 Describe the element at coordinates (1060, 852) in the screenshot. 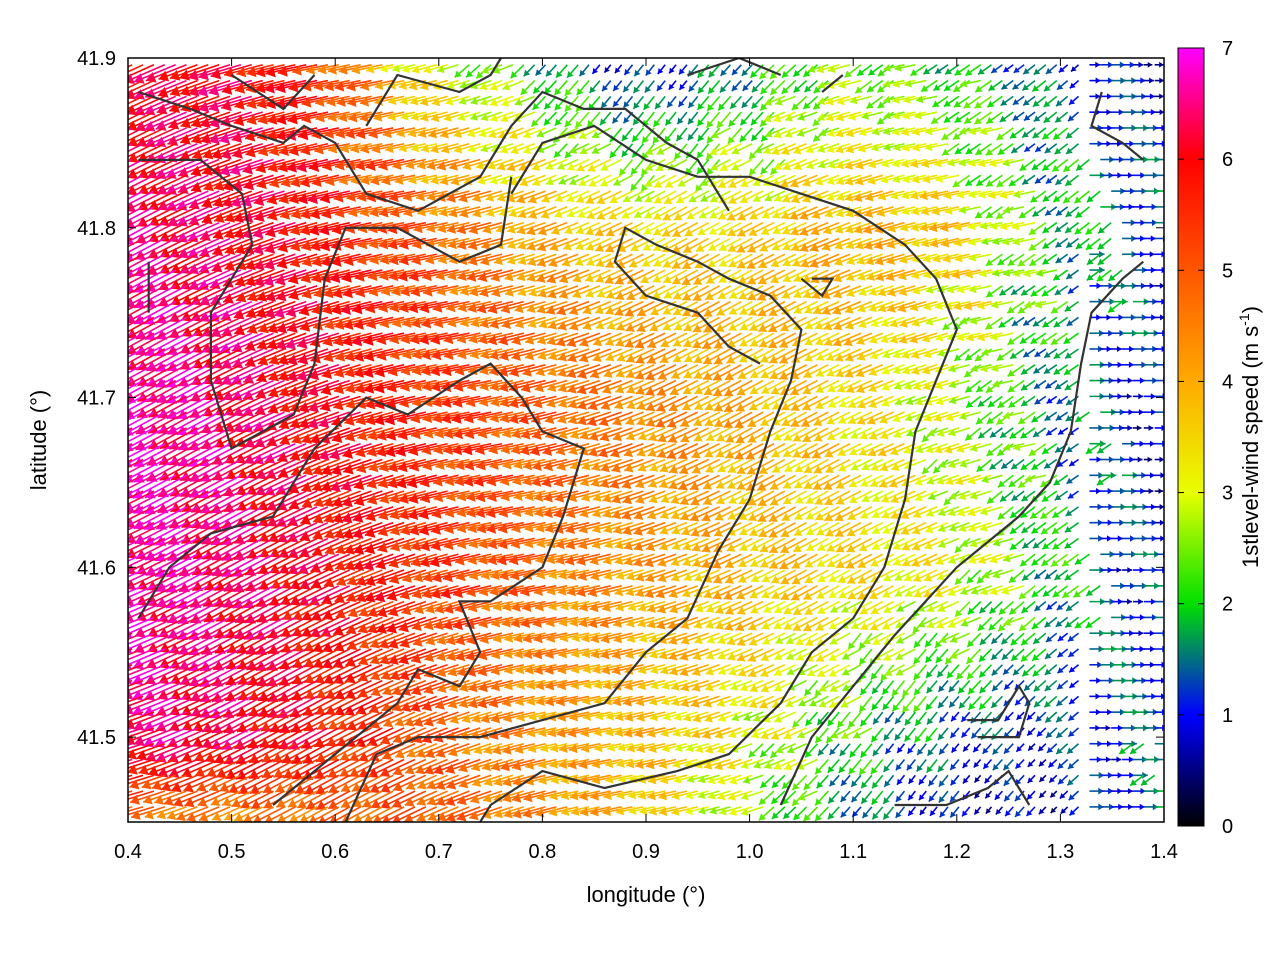

I see `x-tick-label: 1.3` at that location.